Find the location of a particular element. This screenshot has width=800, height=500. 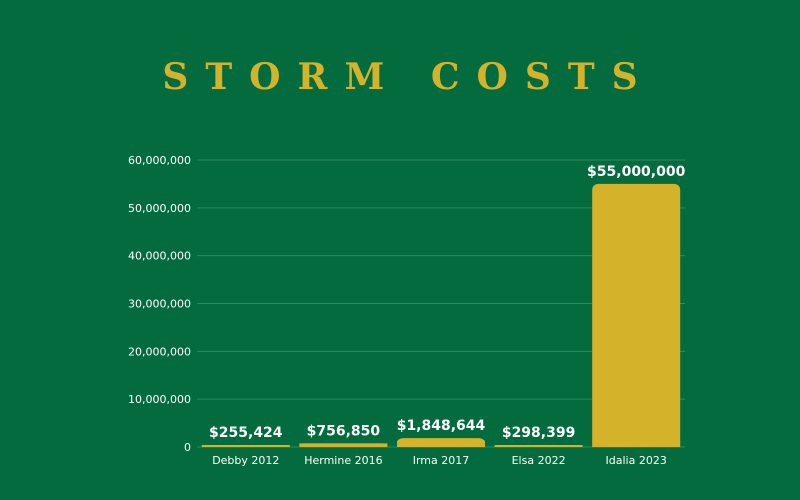

y-tick-label: 20,000,000 is located at coordinates (159, 351).